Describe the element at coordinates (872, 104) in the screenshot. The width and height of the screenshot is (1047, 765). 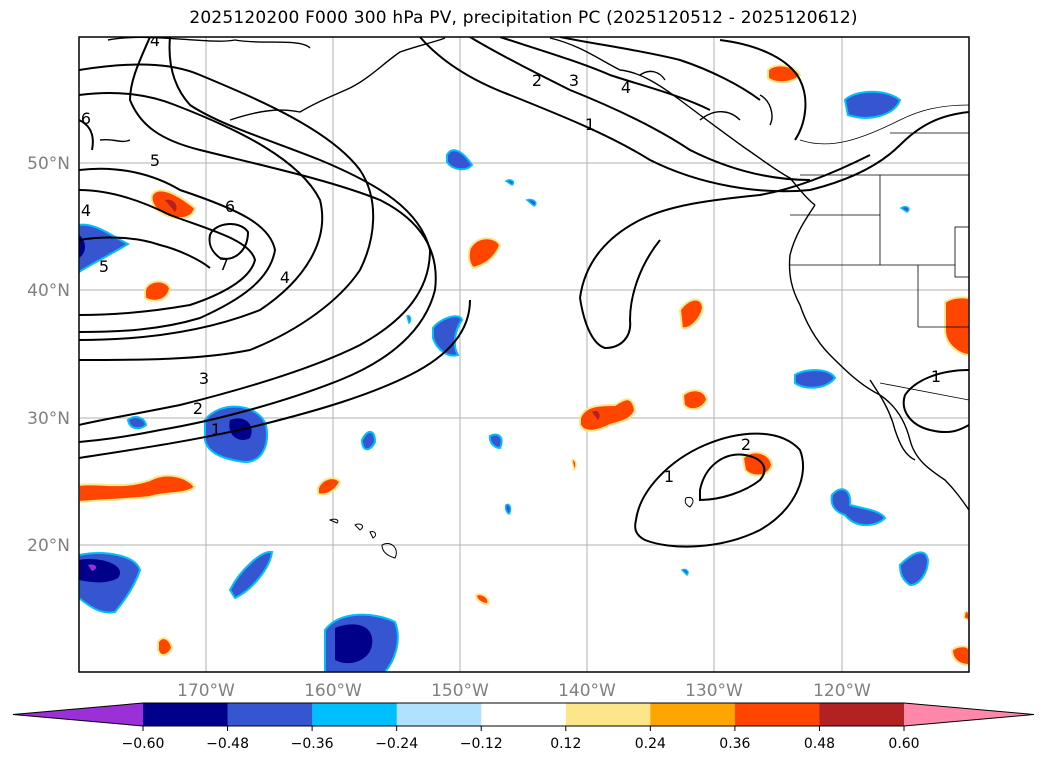
I see `blob-neg-ne-bc` at that location.